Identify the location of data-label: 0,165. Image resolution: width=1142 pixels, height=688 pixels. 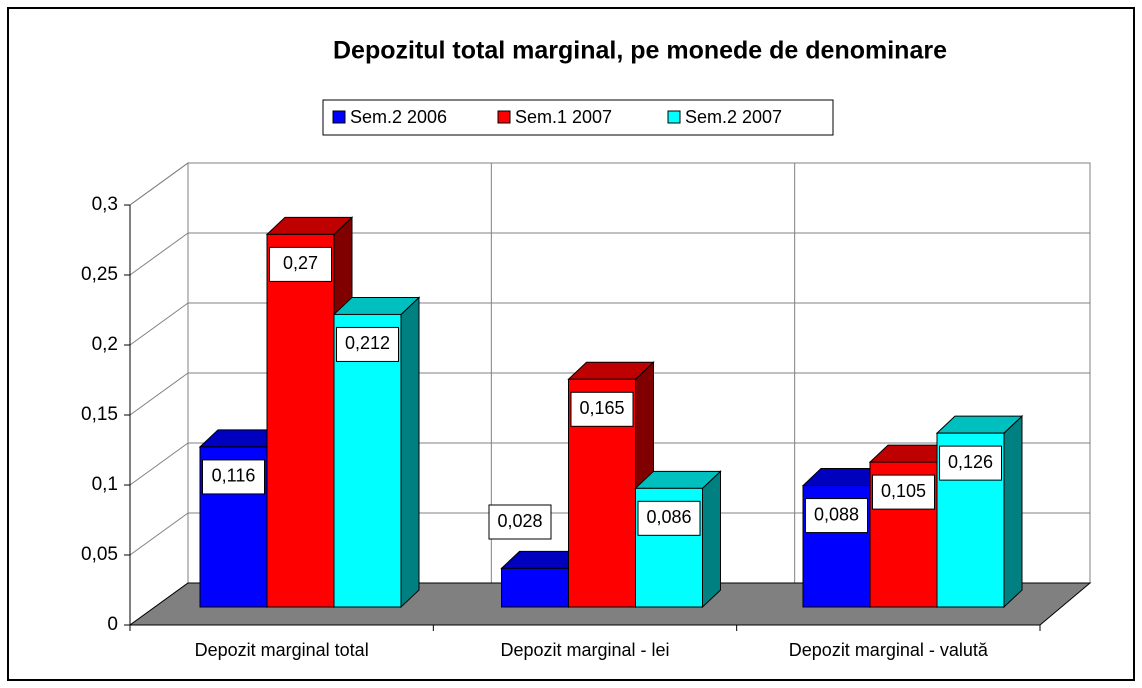
(601, 408).